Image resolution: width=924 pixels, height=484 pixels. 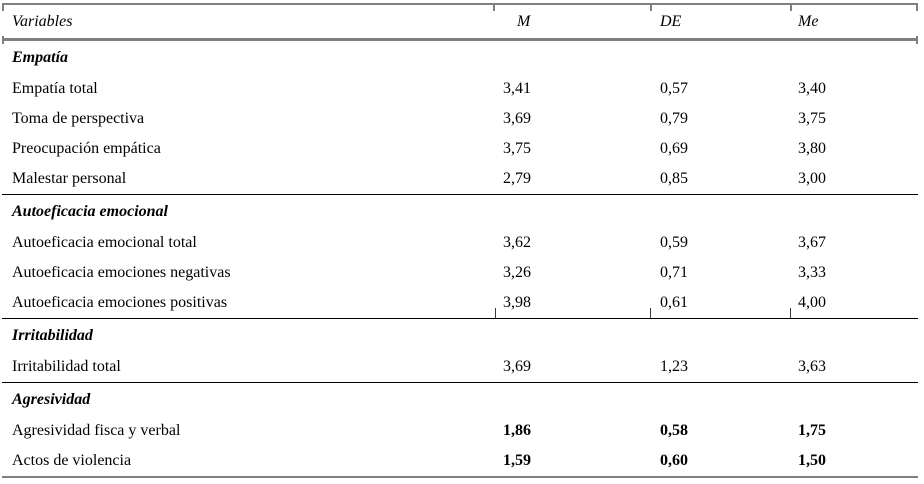 What do you see at coordinates (674, 302) in the screenshot?
I see `value-cell-de: 0,61` at bounding box center [674, 302].